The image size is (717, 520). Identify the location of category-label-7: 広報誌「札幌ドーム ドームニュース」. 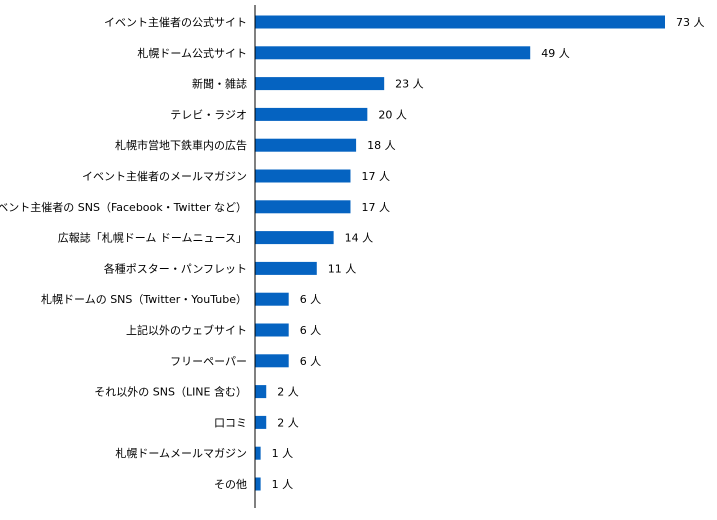
(152, 238).